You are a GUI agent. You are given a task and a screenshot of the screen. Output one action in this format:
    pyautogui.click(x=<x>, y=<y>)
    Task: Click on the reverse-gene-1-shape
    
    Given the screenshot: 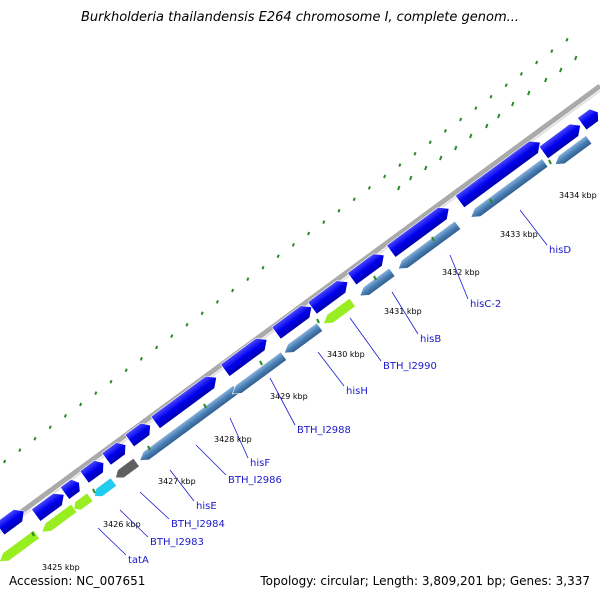 What is the action you would take?
    pyautogui.click(x=20, y=545)
    